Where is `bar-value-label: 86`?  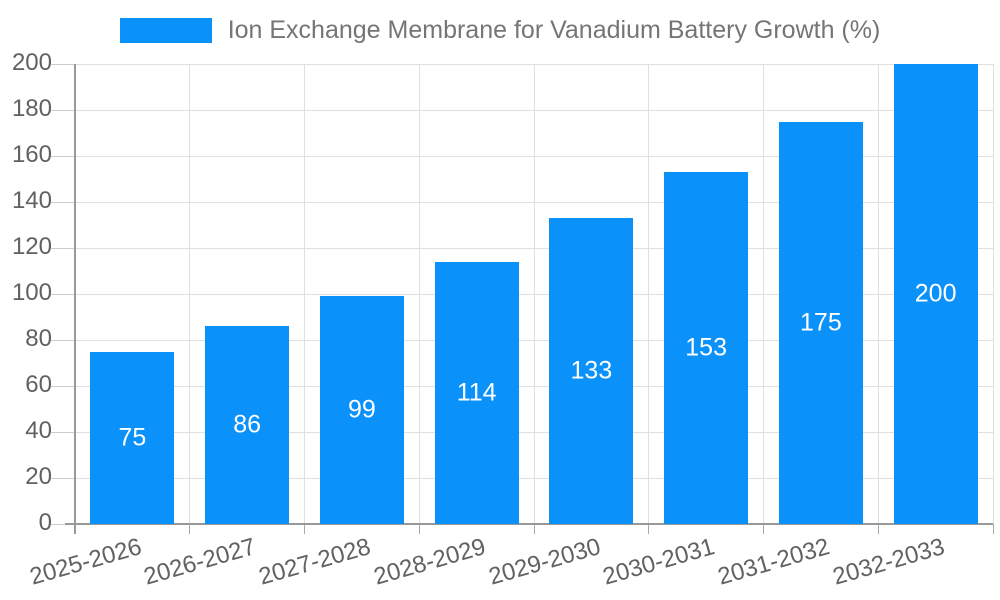
bar-value-label: 86 is located at coordinates (247, 424).